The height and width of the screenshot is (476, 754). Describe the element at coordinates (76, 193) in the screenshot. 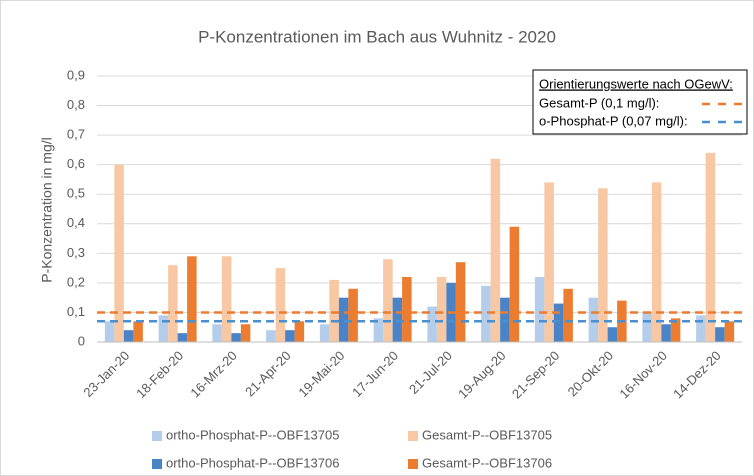

I see `y-tick-label: 0,5` at that location.